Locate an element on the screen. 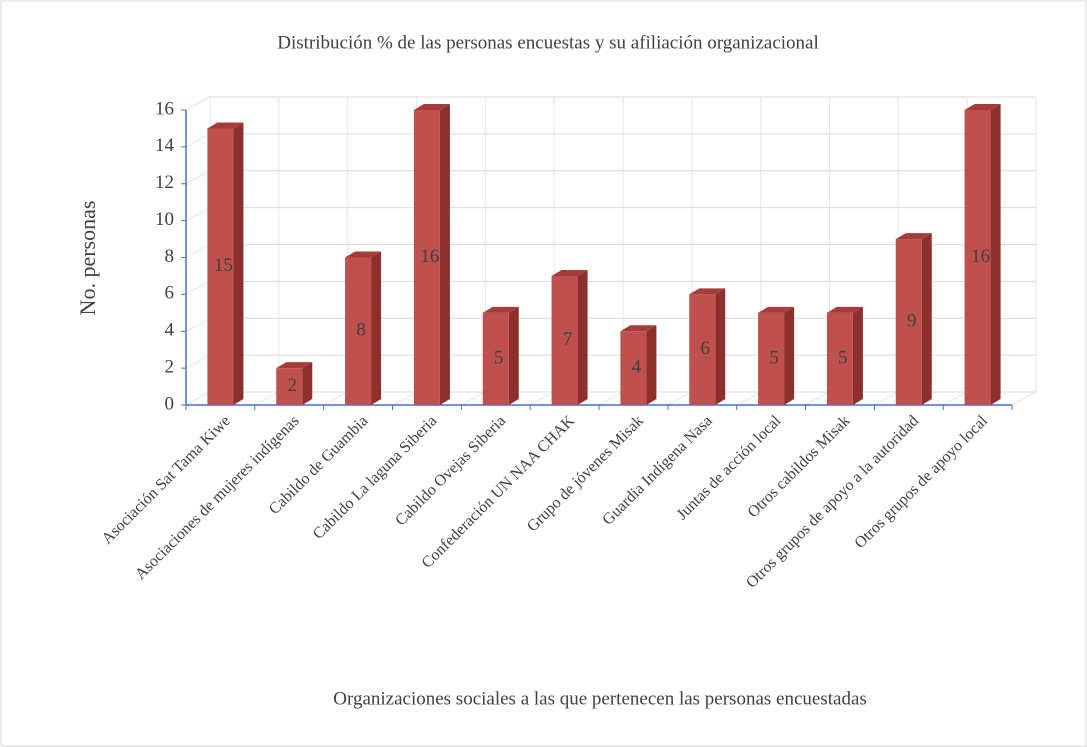 Image resolution: width=1087 pixels, height=747 pixels. y-tick-label: 0 is located at coordinates (170, 403).